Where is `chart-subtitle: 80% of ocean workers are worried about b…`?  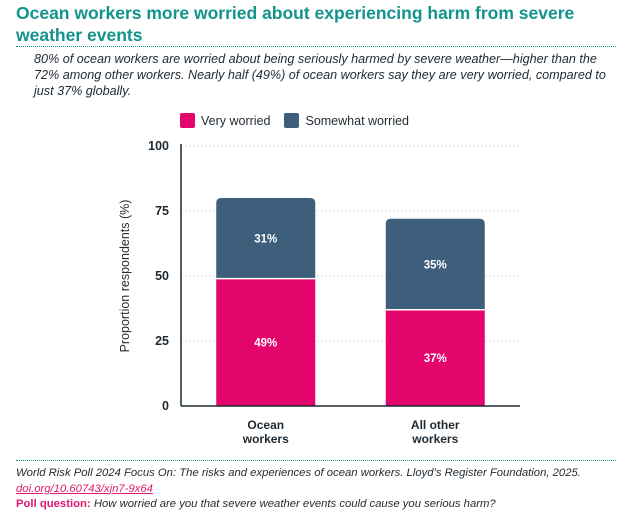 chart-subtitle: 80% of ocean workers are worried about b… is located at coordinates (320, 75).